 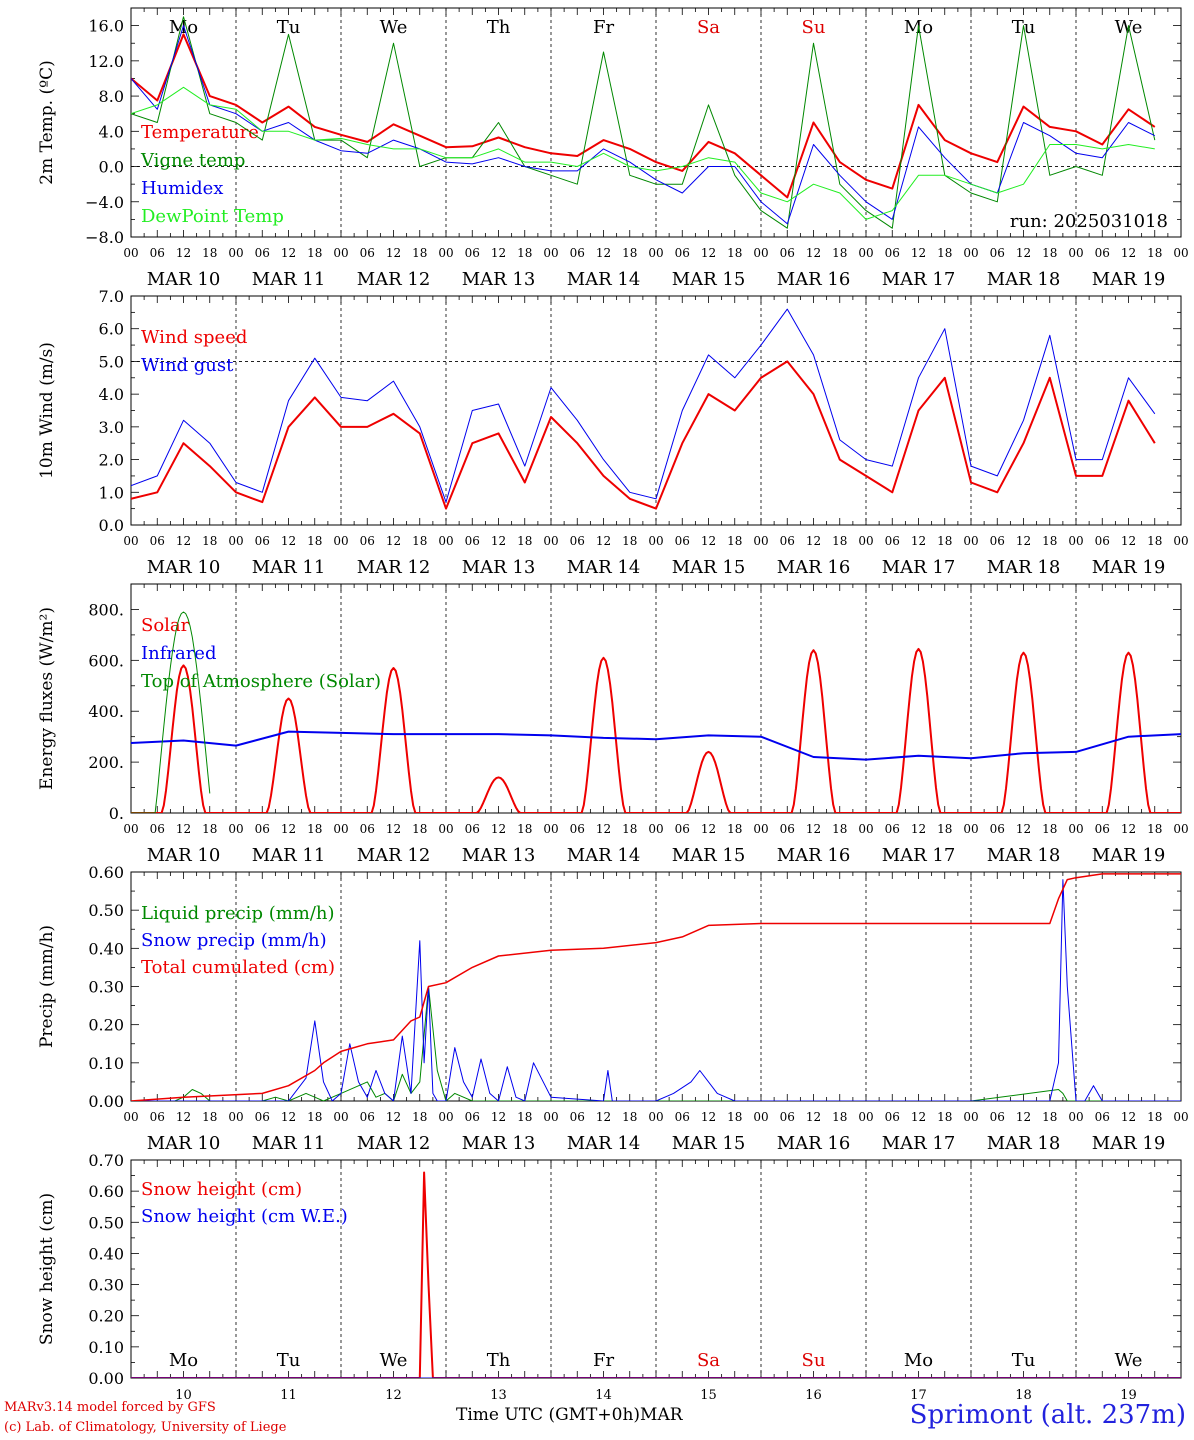 I want to click on day-number-label: 17, so click(x=918, y=1395).